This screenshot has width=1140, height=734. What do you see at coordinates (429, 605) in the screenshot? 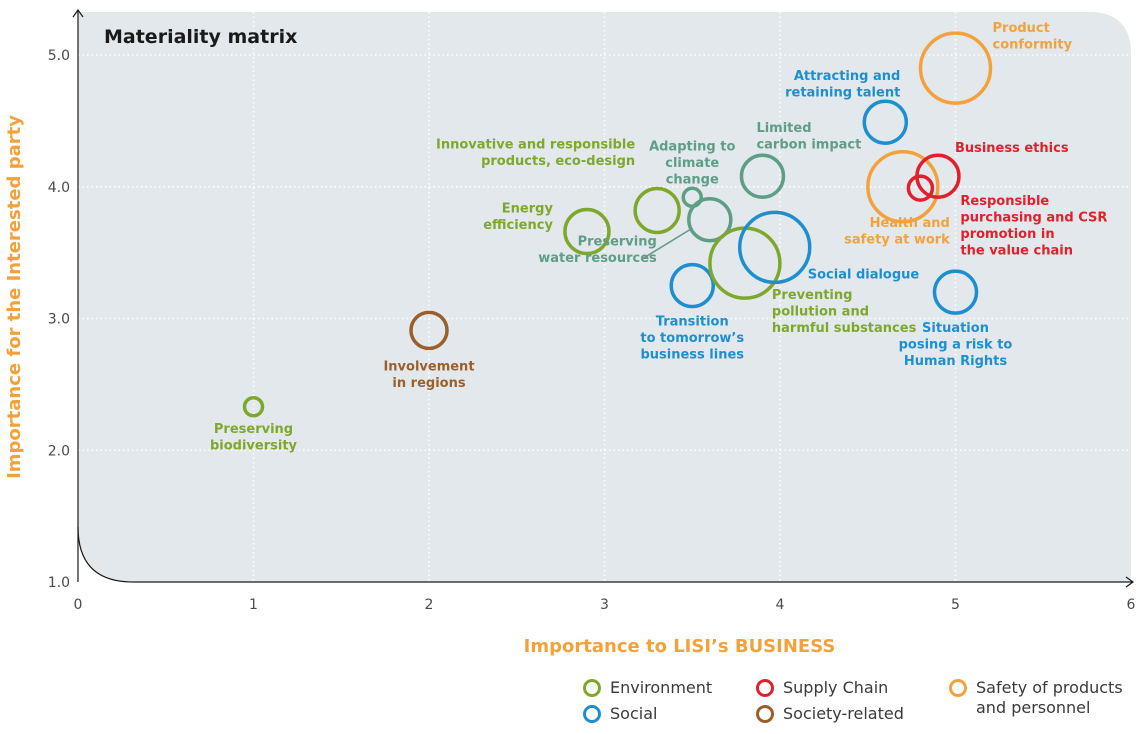
I see `x-tick-label: 2` at bounding box center [429, 605].